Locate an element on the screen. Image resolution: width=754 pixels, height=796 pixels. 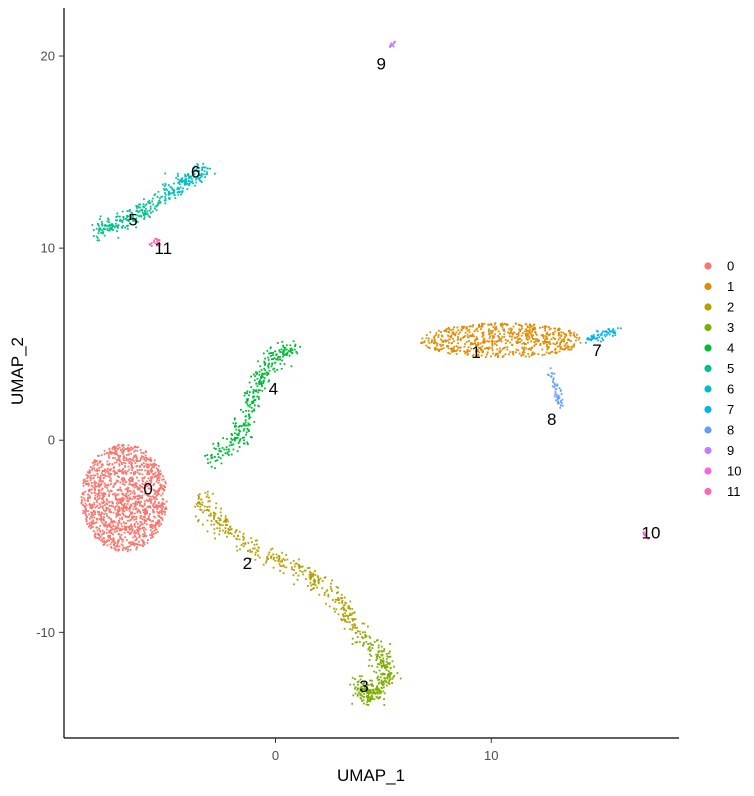
legend-label-10: 10 is located at coordinates (734, 471).